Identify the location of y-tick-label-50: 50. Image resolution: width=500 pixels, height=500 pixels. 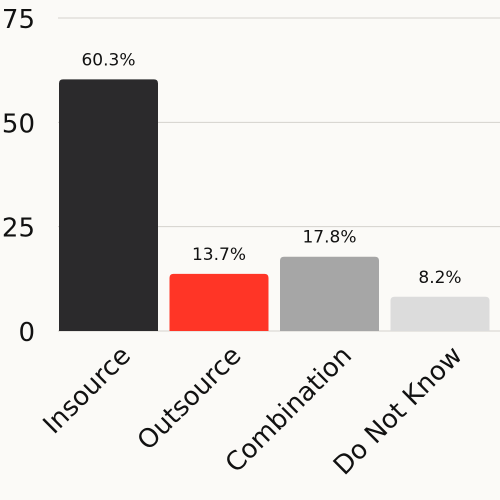
(18, 124).